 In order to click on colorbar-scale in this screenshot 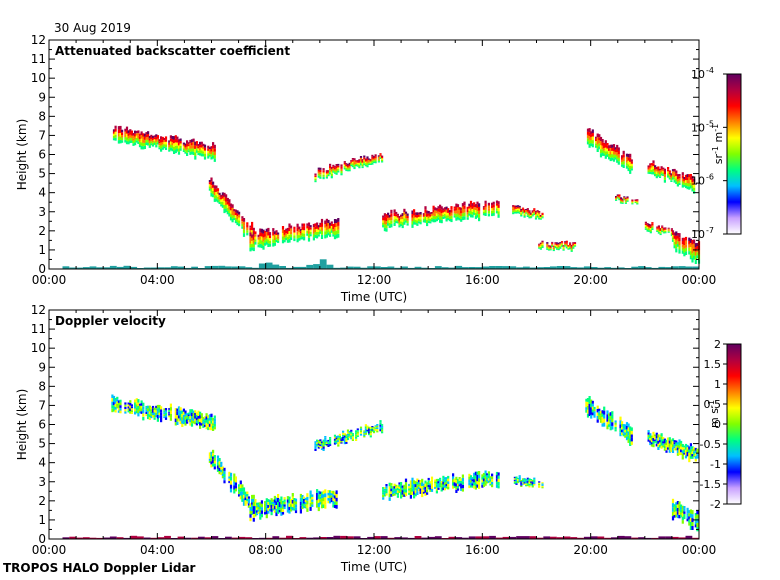, I will do `click(734, 424)`.